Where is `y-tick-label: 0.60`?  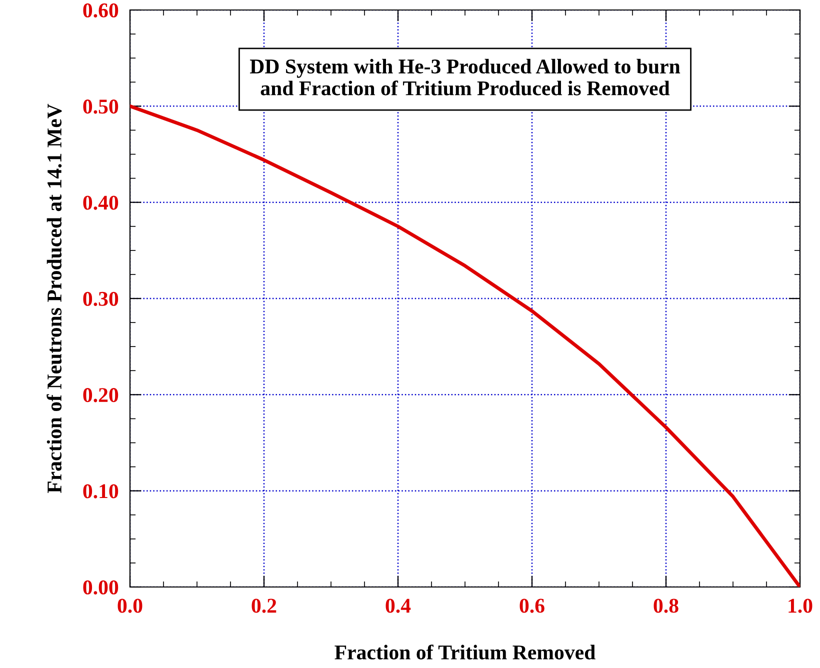
y-tick-label: 0.60 is located at coordinates (100, 10).